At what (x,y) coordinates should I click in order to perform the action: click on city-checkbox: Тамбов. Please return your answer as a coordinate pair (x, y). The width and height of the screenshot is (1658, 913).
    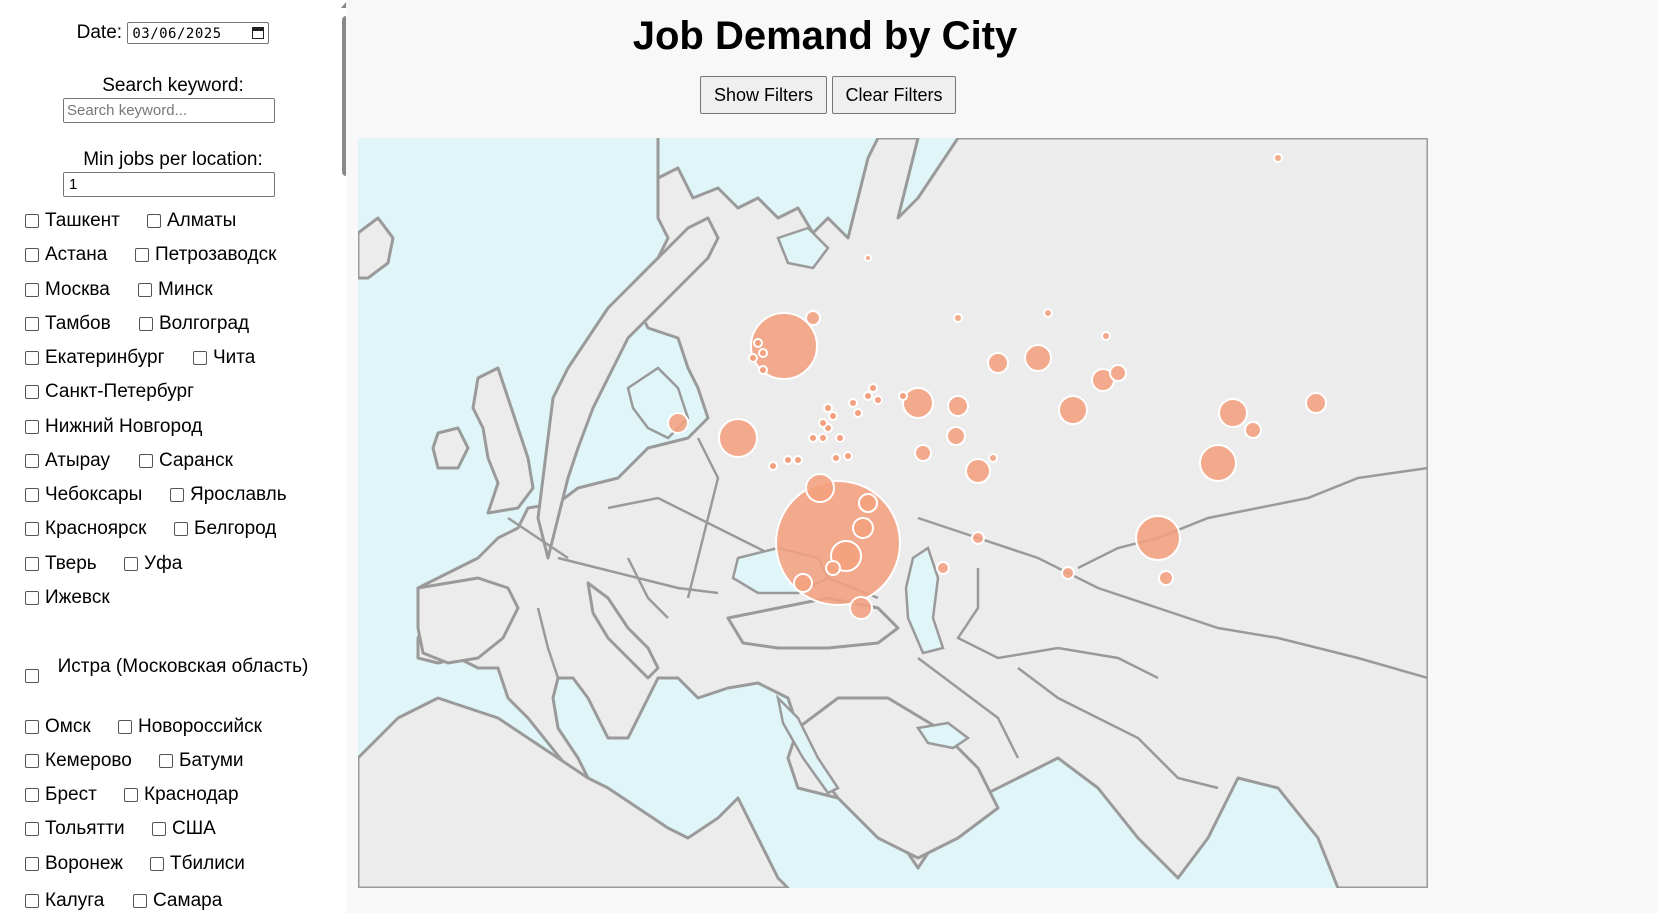
    Looking at the image, I should click on (68, 324).